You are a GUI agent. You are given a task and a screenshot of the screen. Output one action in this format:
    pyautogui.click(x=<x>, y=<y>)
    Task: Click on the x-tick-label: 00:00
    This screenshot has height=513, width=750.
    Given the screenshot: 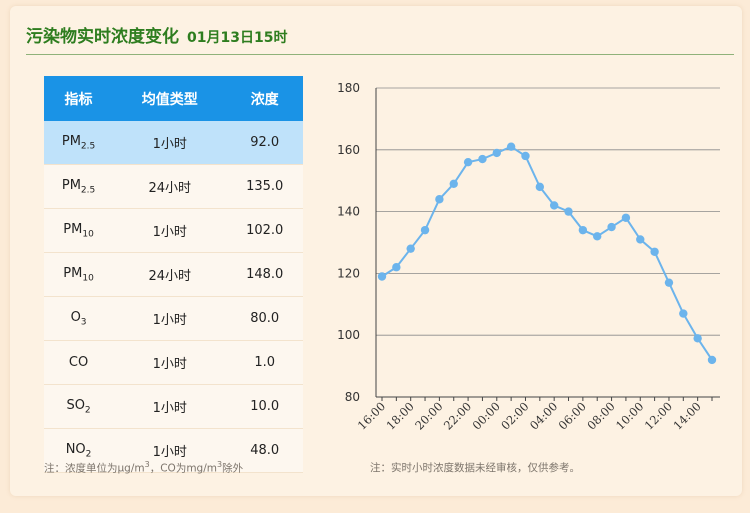 What is the action you would take?
    pyautogui.click(x=486, y=415)
    